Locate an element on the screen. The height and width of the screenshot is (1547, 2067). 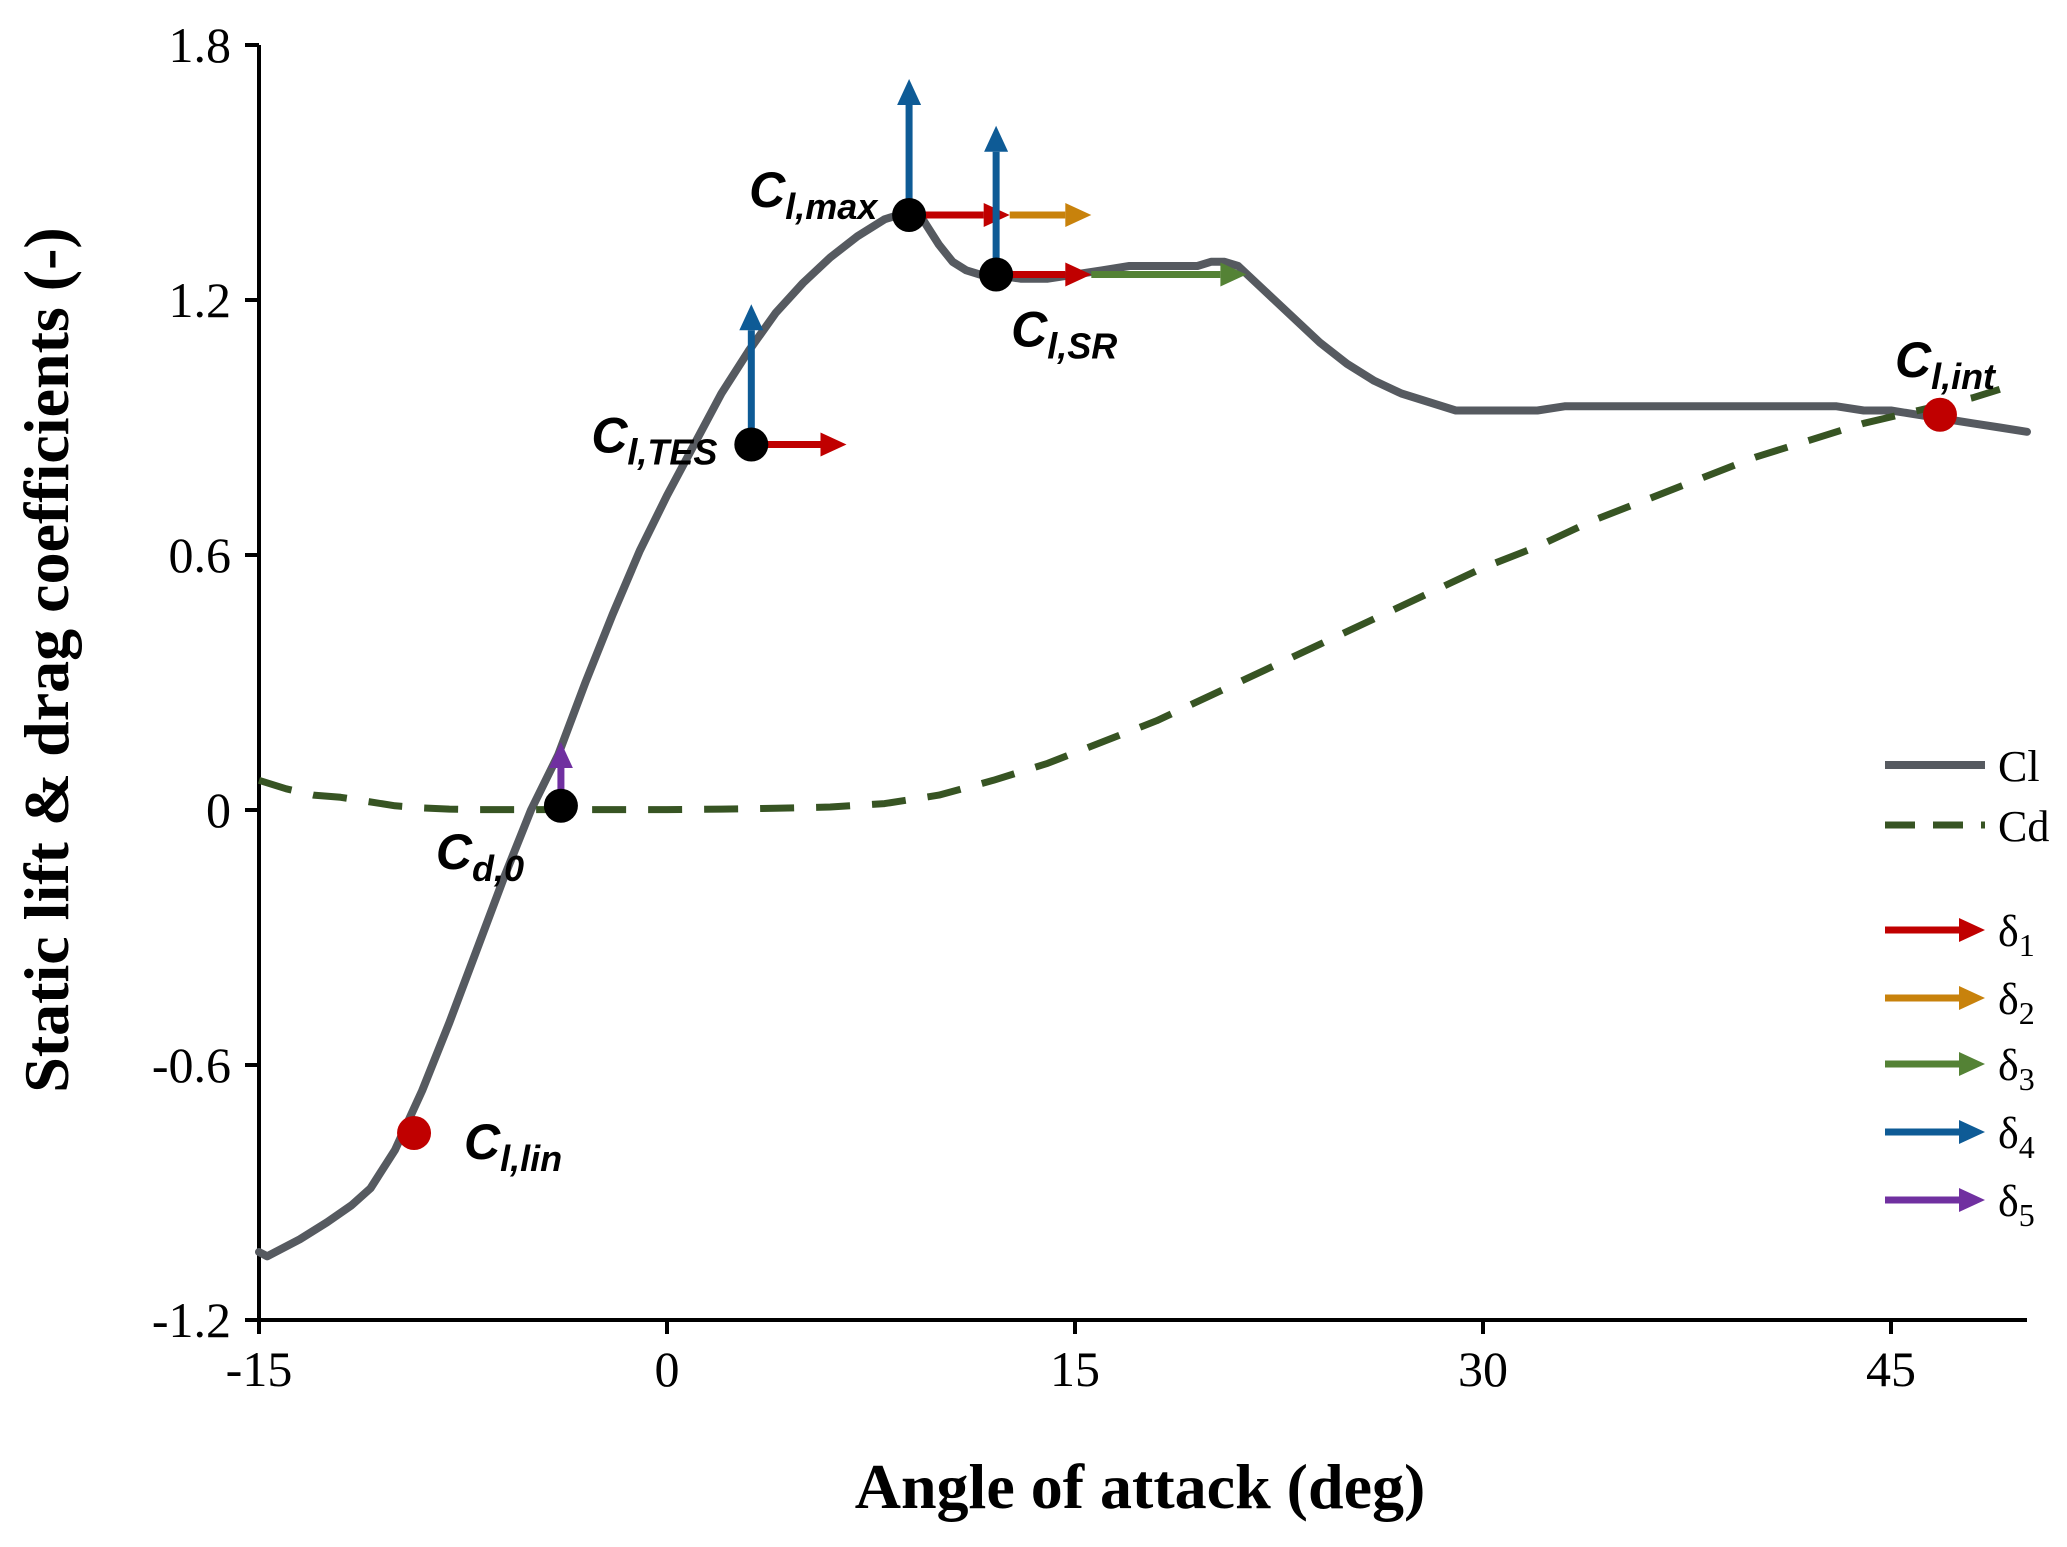
delta-2-arrow-head is located at coordinates (1078, 215).